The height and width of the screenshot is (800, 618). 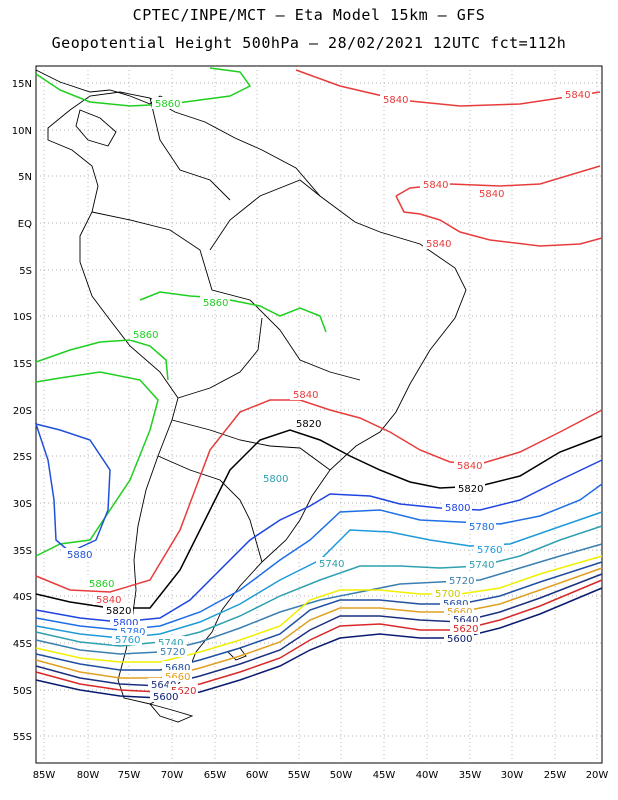 I want to click on lon-tick-label: 65W, so click(x=215, y=775).